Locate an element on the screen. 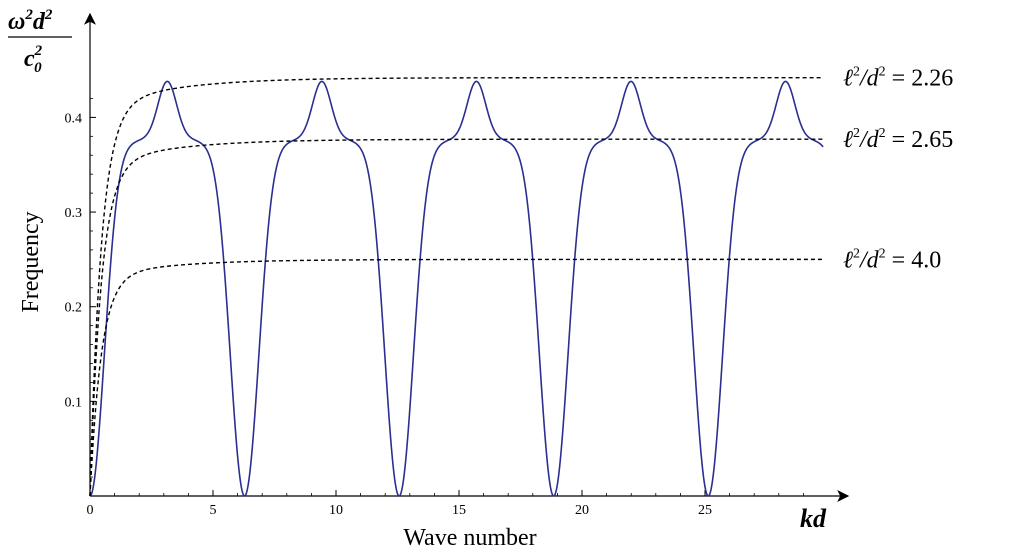 The width and height of the screenshot is (1013, 554). x-tick-label: 15 is located at coordinates (459, 510).